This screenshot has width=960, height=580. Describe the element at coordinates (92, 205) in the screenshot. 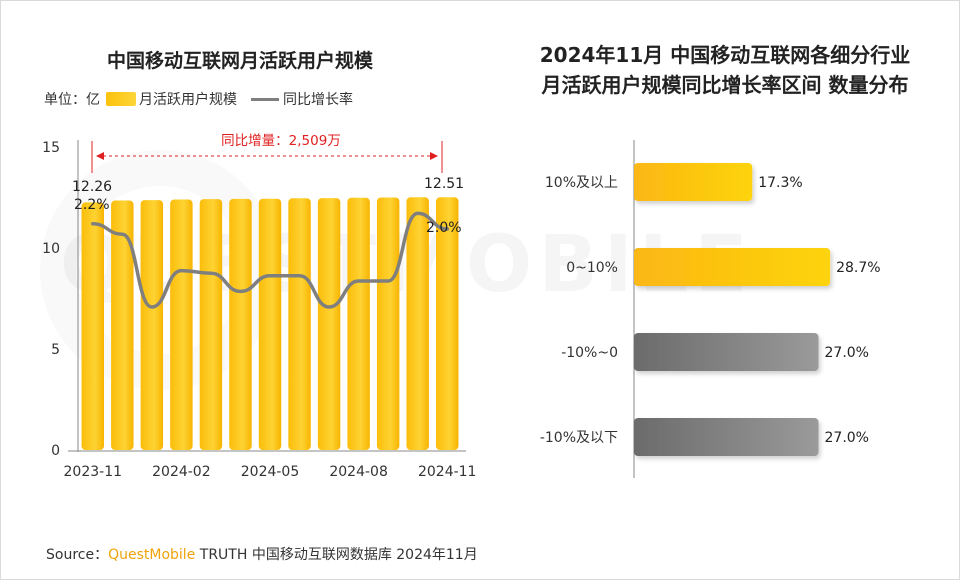

I see `first-rate-label: 2.2%` at that location.